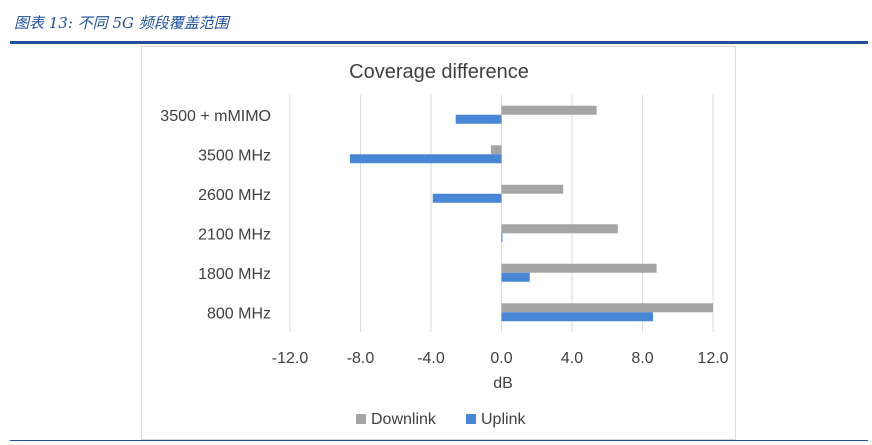  I want to click on x-tick-label: 4.0, so click(572, 358).